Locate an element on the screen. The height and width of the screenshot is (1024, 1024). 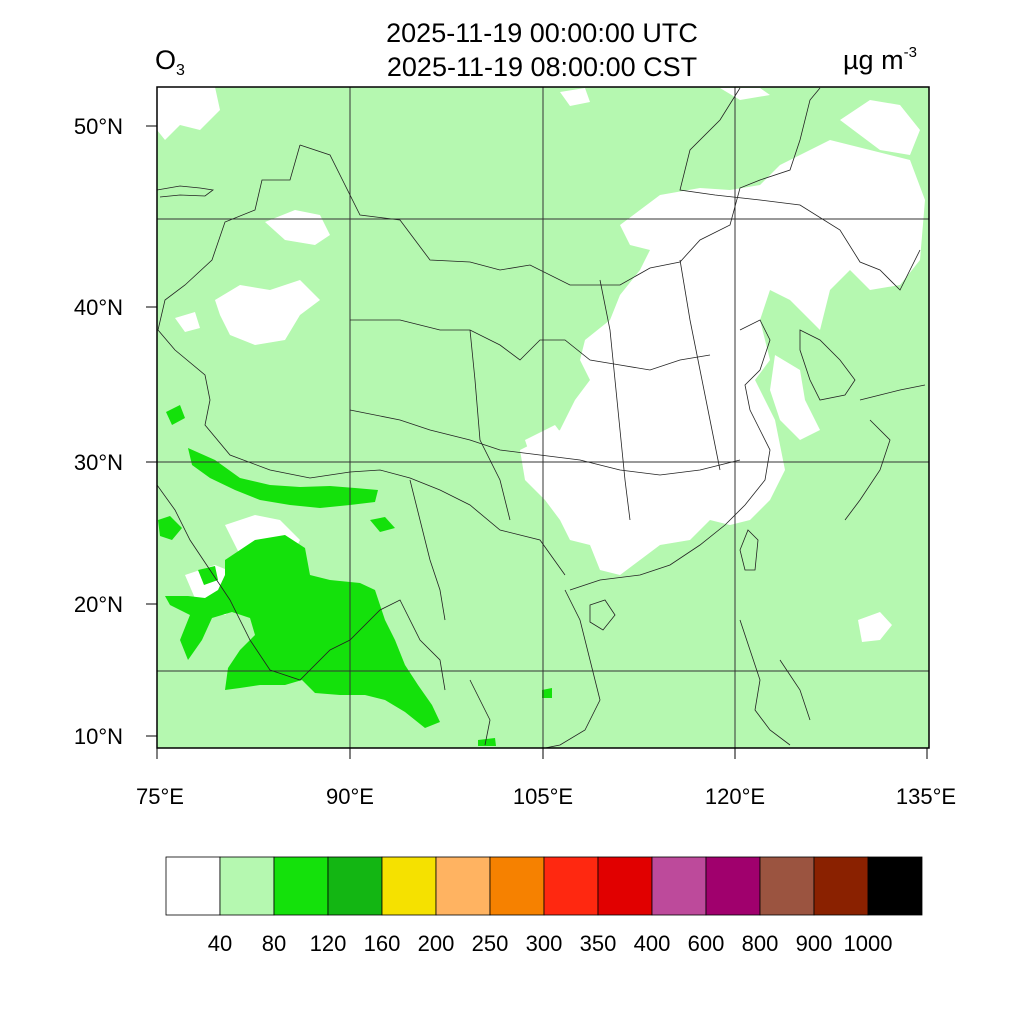
green-area-bay-small is located at coordinates (382, 524).